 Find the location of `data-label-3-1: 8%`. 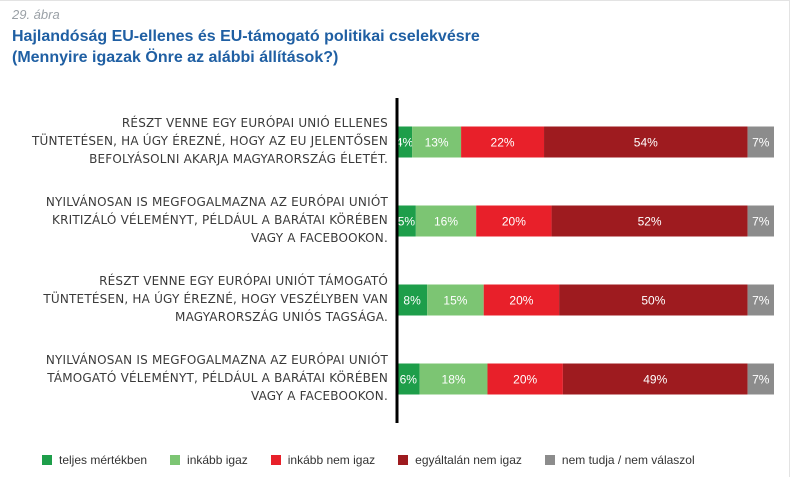

data-label-3-1: 8% is located at coordinates (412, 301).